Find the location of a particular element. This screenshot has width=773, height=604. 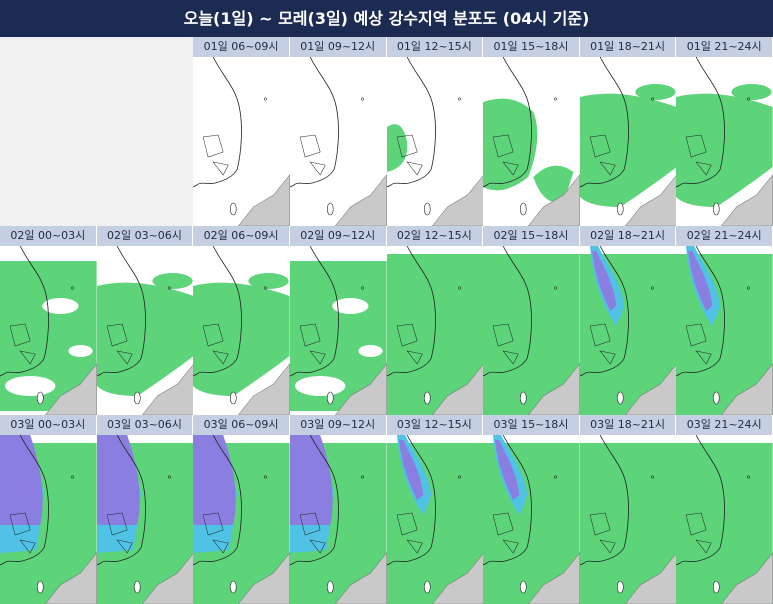

map-panel: 01일 09~12시 is located at coordinates (338, 131).